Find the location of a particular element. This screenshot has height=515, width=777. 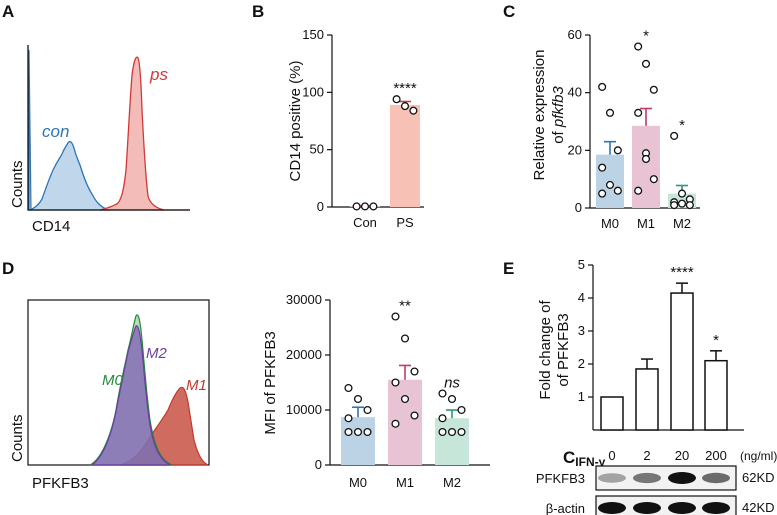

y-tick-label: 1 is located at coordinates (581, 396).